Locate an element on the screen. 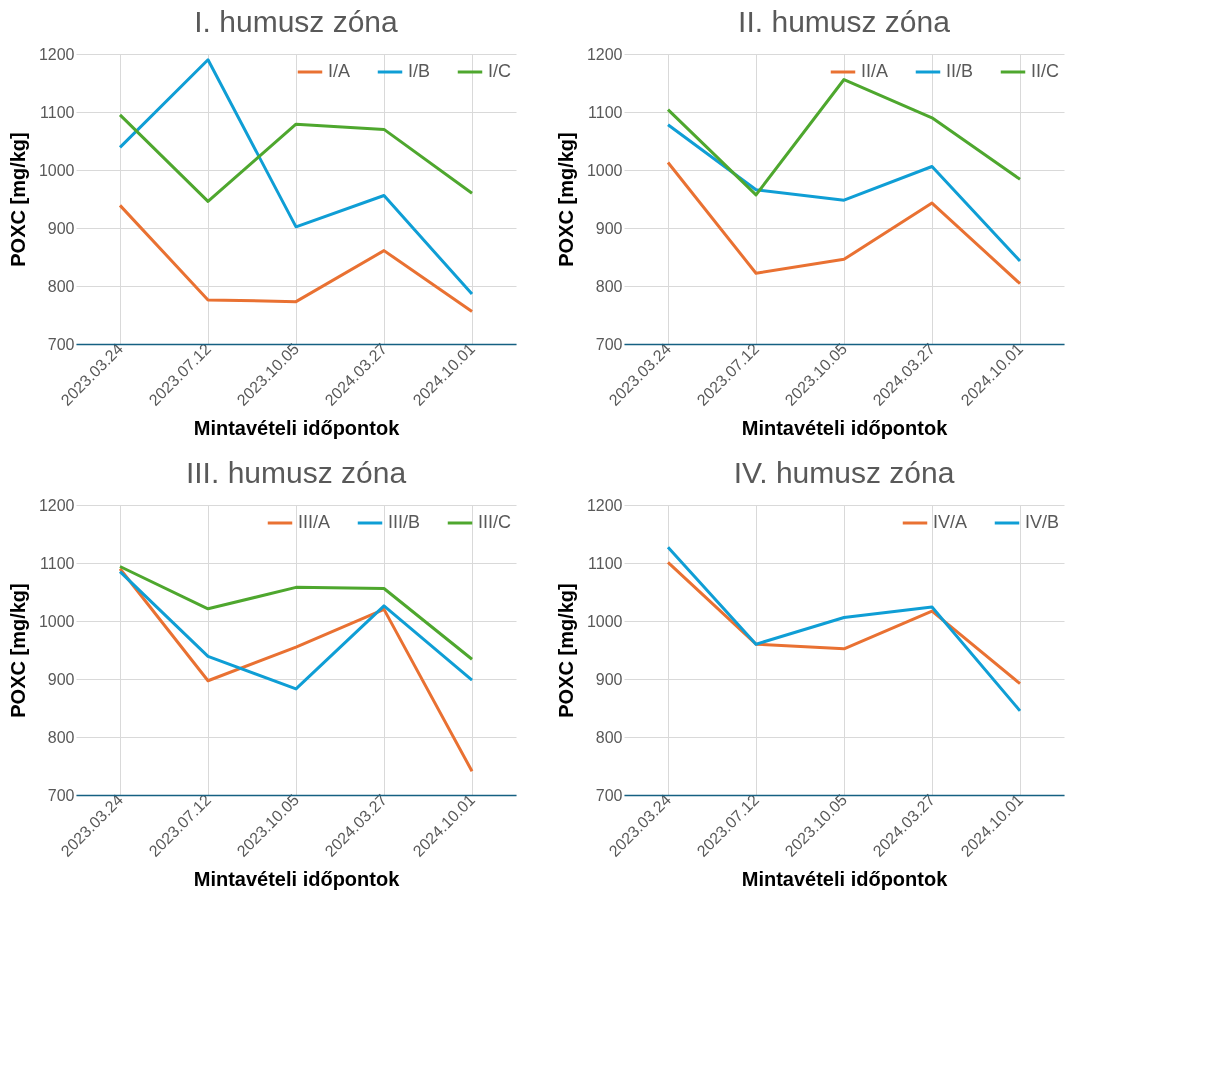  legend-label: II/A is located at coordinates (875, 71).